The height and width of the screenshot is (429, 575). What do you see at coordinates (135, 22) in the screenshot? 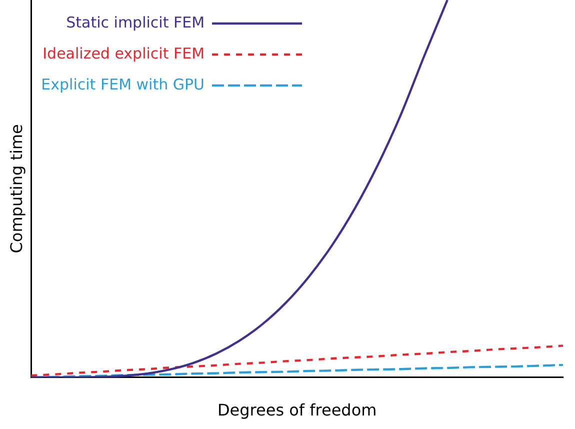
I see `text: Static implicit FEM` at bounding box center [135, 22].